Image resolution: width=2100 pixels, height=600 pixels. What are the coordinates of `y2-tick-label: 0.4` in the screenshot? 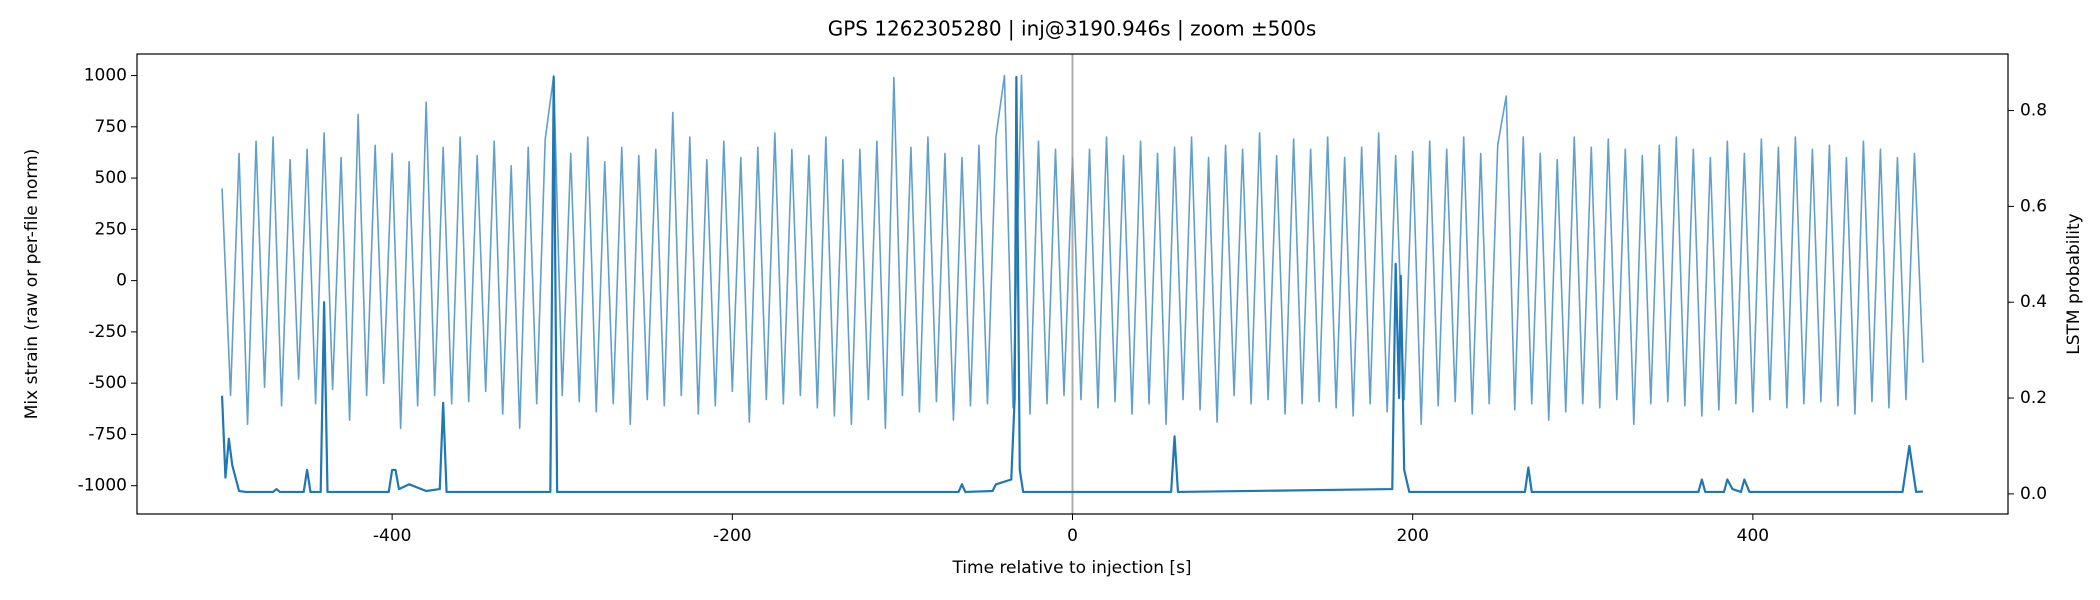 It's located at (2033, 302).